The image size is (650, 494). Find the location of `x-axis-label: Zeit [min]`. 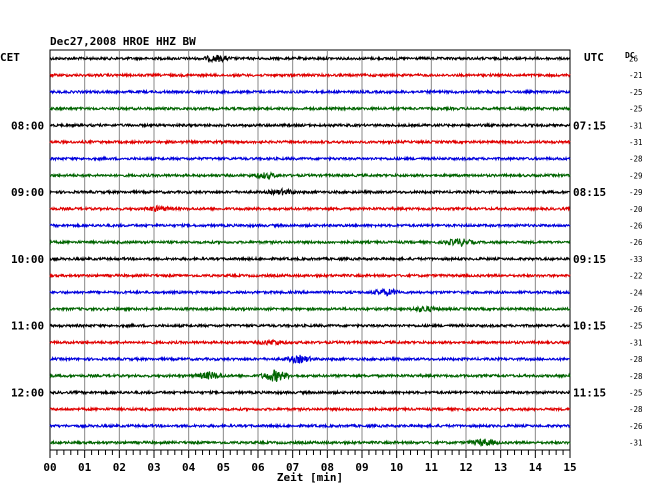

x-axis-label: Zeit [min] is located at coordinates (310, 477).